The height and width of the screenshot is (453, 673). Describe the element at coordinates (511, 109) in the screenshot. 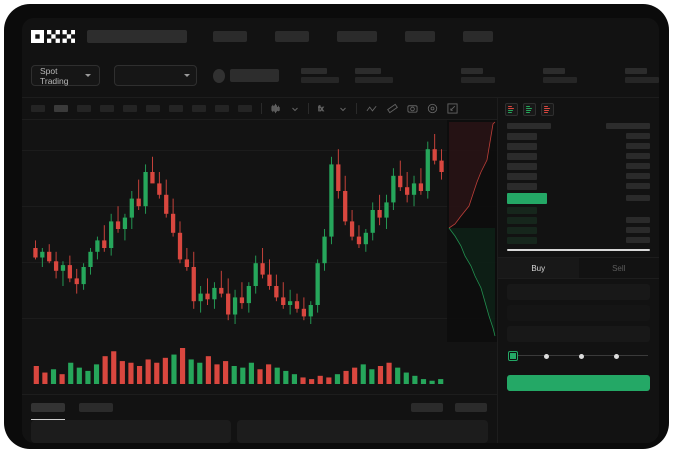

I see `orderbook-mode-both-icon` at that location.